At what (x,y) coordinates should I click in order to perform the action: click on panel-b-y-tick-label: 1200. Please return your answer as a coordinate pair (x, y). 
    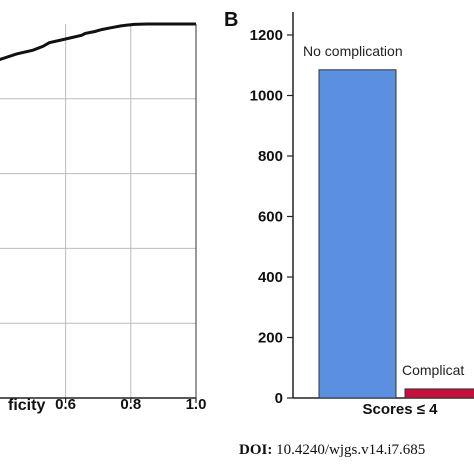
    Looking at the image, I should click on (266, 35).